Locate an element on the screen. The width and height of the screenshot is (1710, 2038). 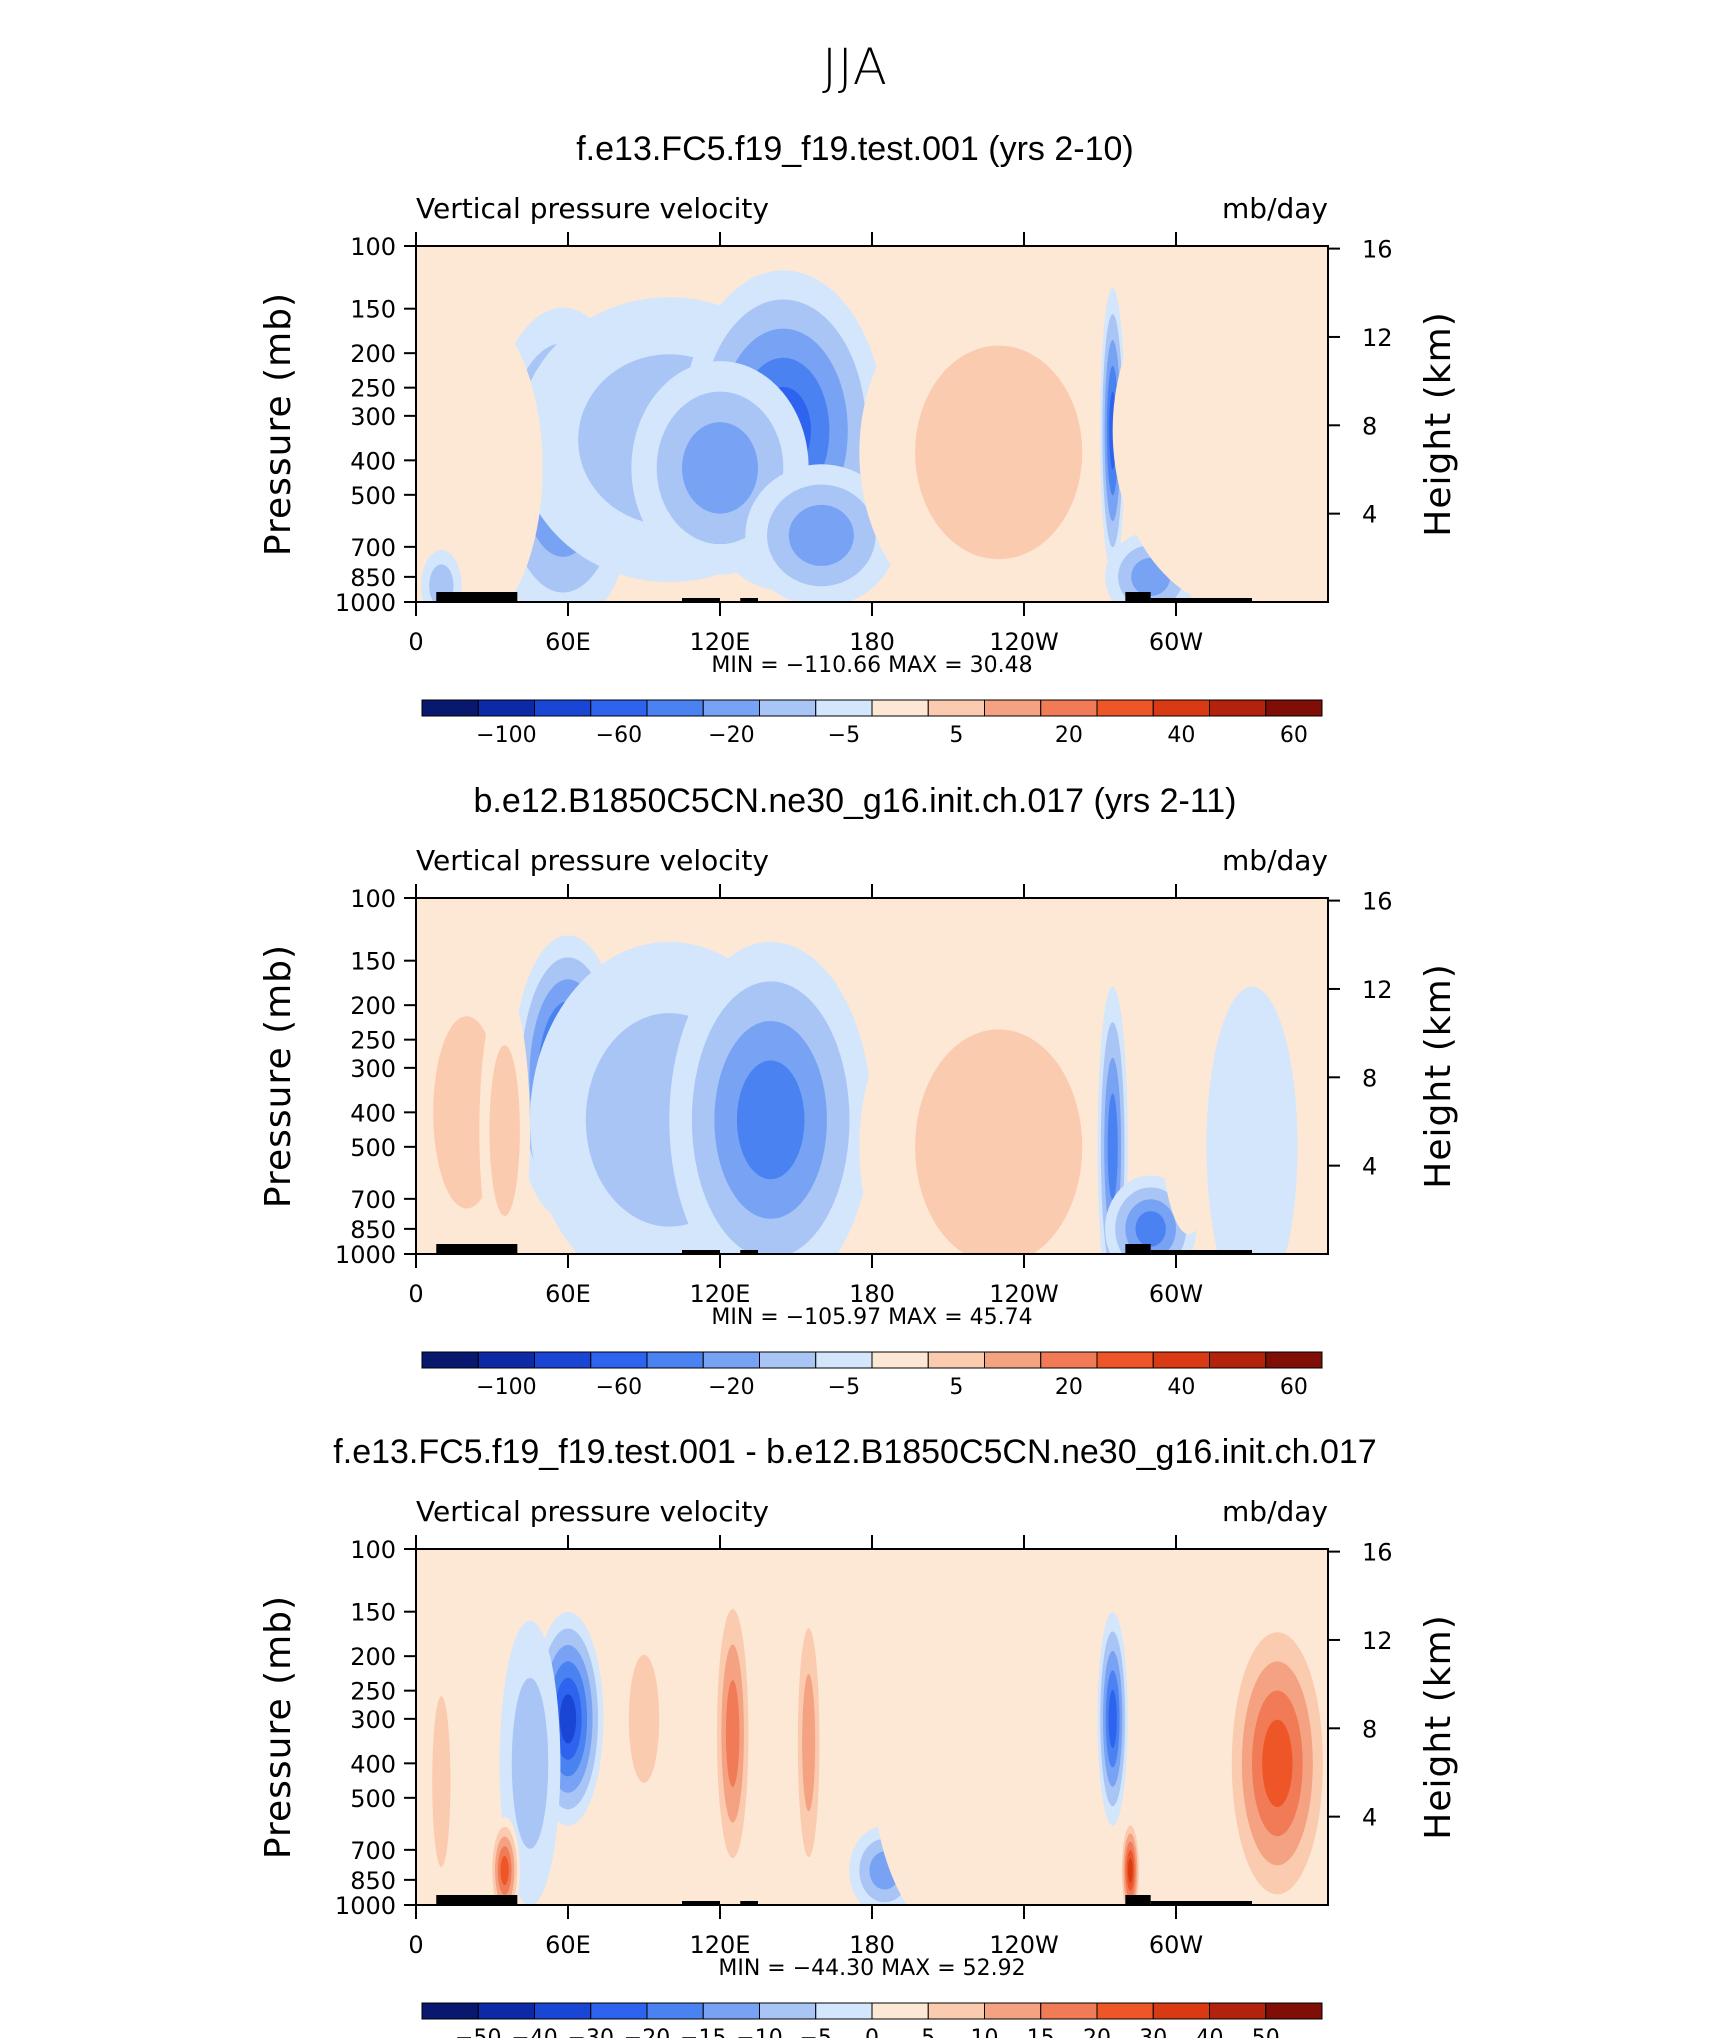
page-title: JJA is located at coordinates (855, 67).